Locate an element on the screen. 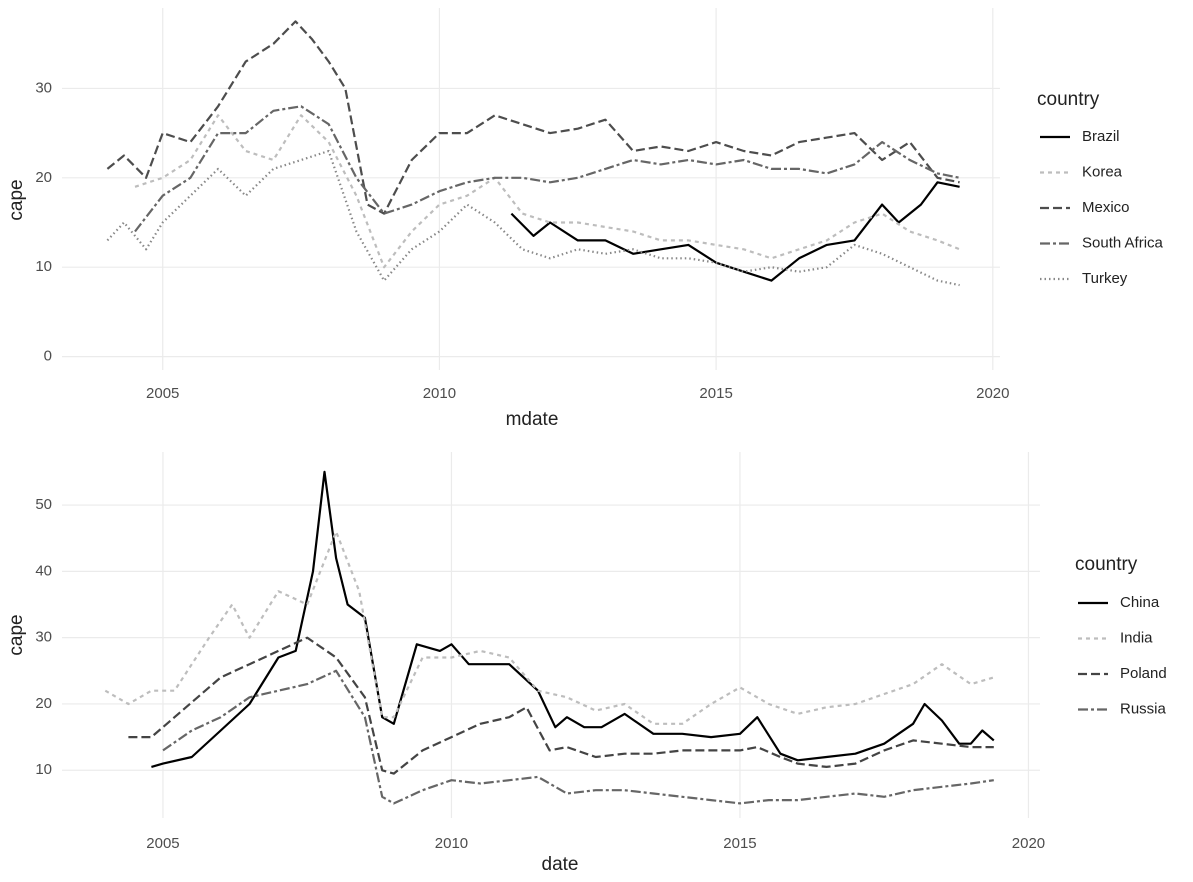  legend-label: Turkey is located at coordinates (1105, 278).